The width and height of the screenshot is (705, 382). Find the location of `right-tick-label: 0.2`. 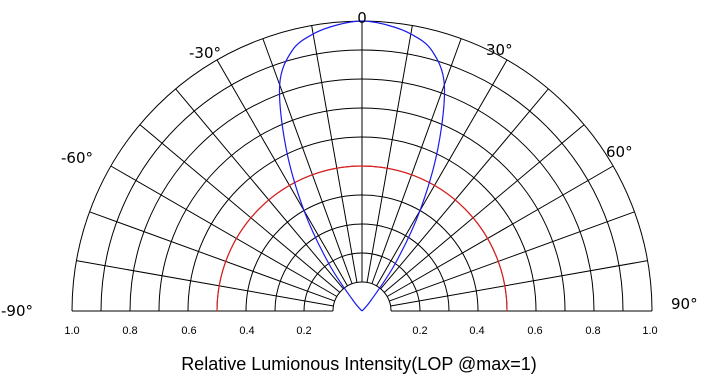

right-tick-label: 0.2 is located at coordinates (419, 331).